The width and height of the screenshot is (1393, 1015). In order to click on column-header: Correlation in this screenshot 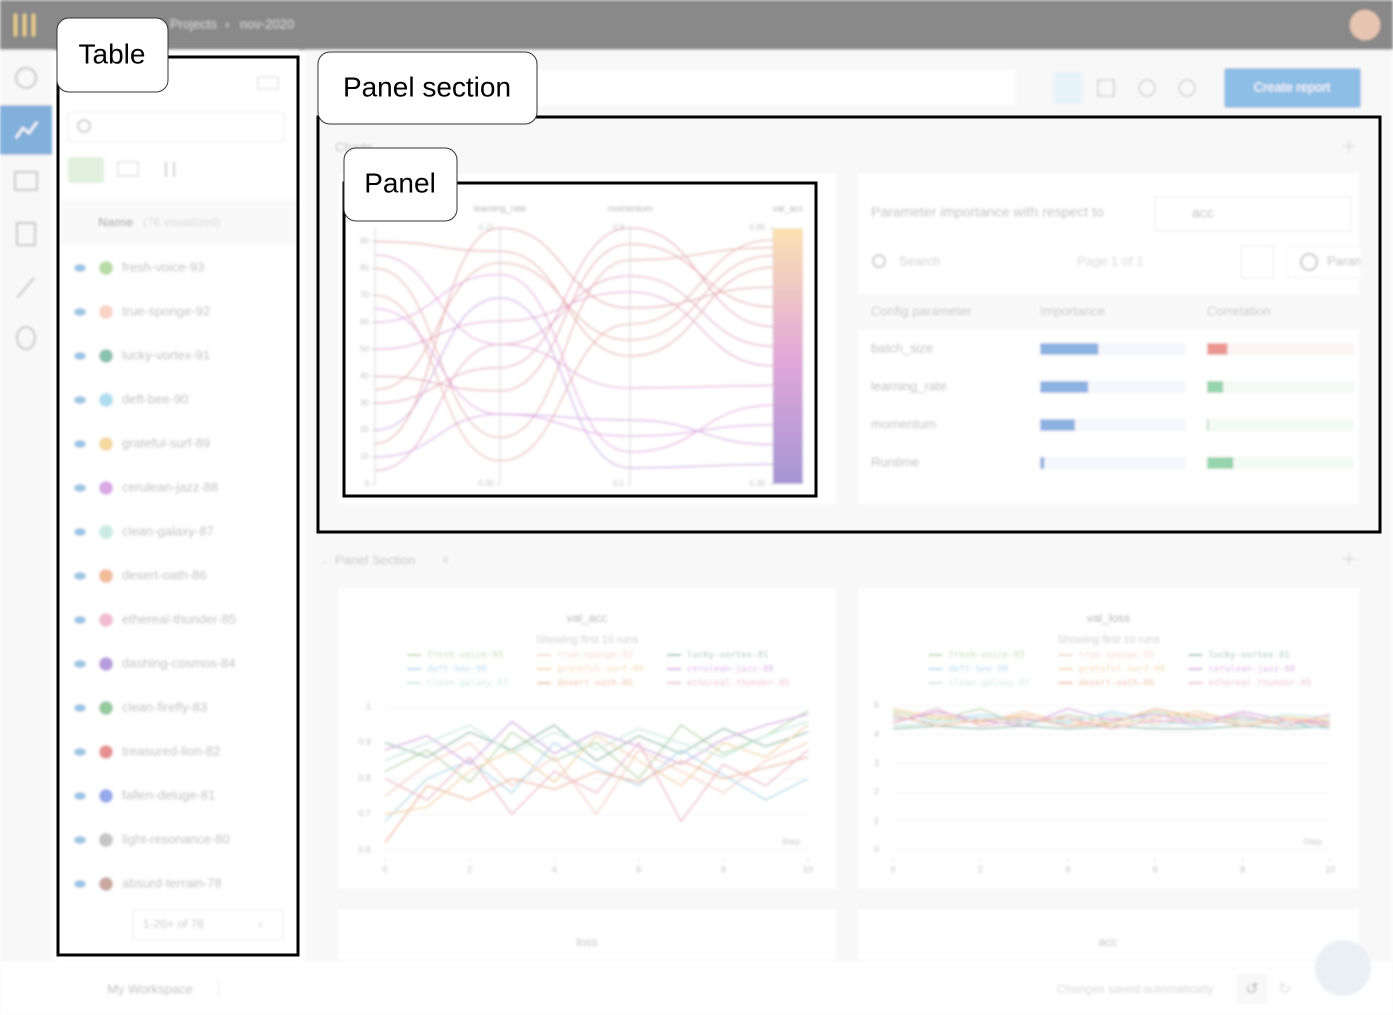, I will do `click(1239, 310)`.